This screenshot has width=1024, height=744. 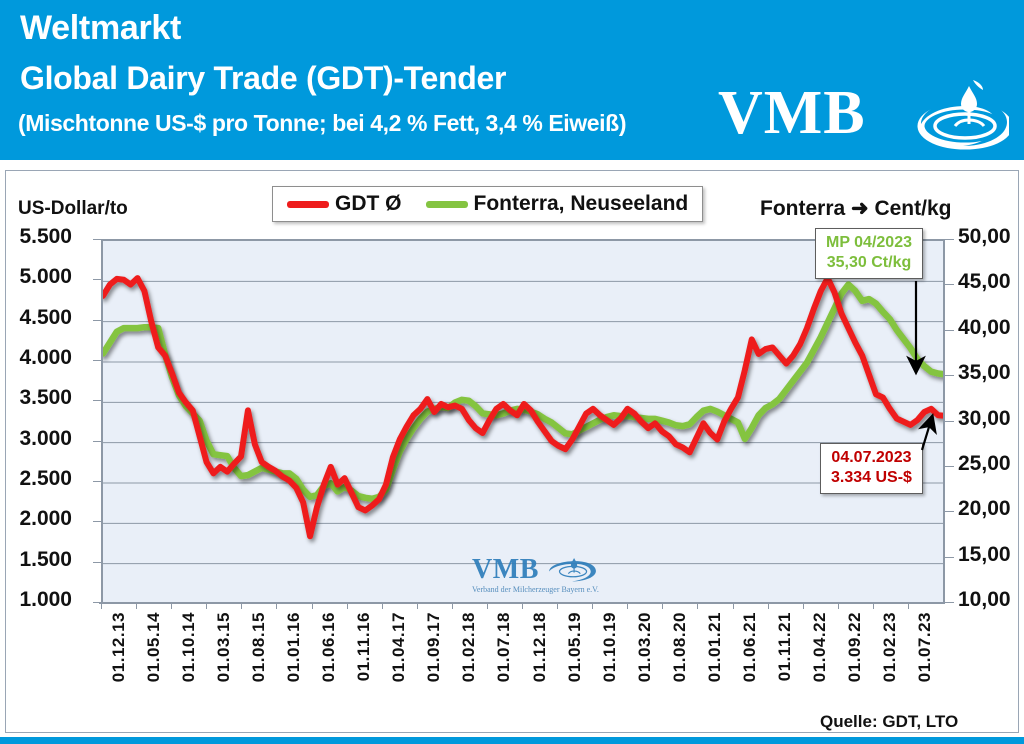 What do you see at coordinates (984, 554) in the screenshot?
I see `y-tick-label-right: 15,00` at bounding box center [984, 554].